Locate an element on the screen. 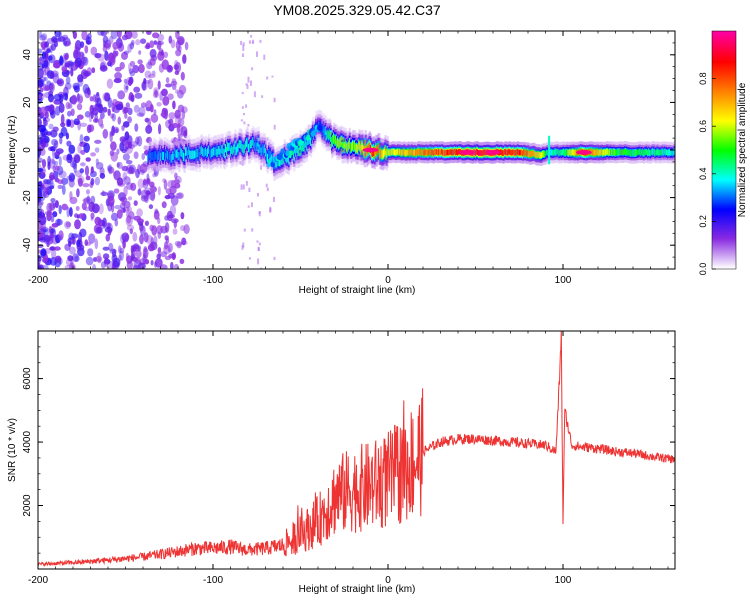 Image resolution: width=750 pixels, height=600 pixels. spectrogram-xlabel: Height of straight line (km) is located at coordinates (357, 290).